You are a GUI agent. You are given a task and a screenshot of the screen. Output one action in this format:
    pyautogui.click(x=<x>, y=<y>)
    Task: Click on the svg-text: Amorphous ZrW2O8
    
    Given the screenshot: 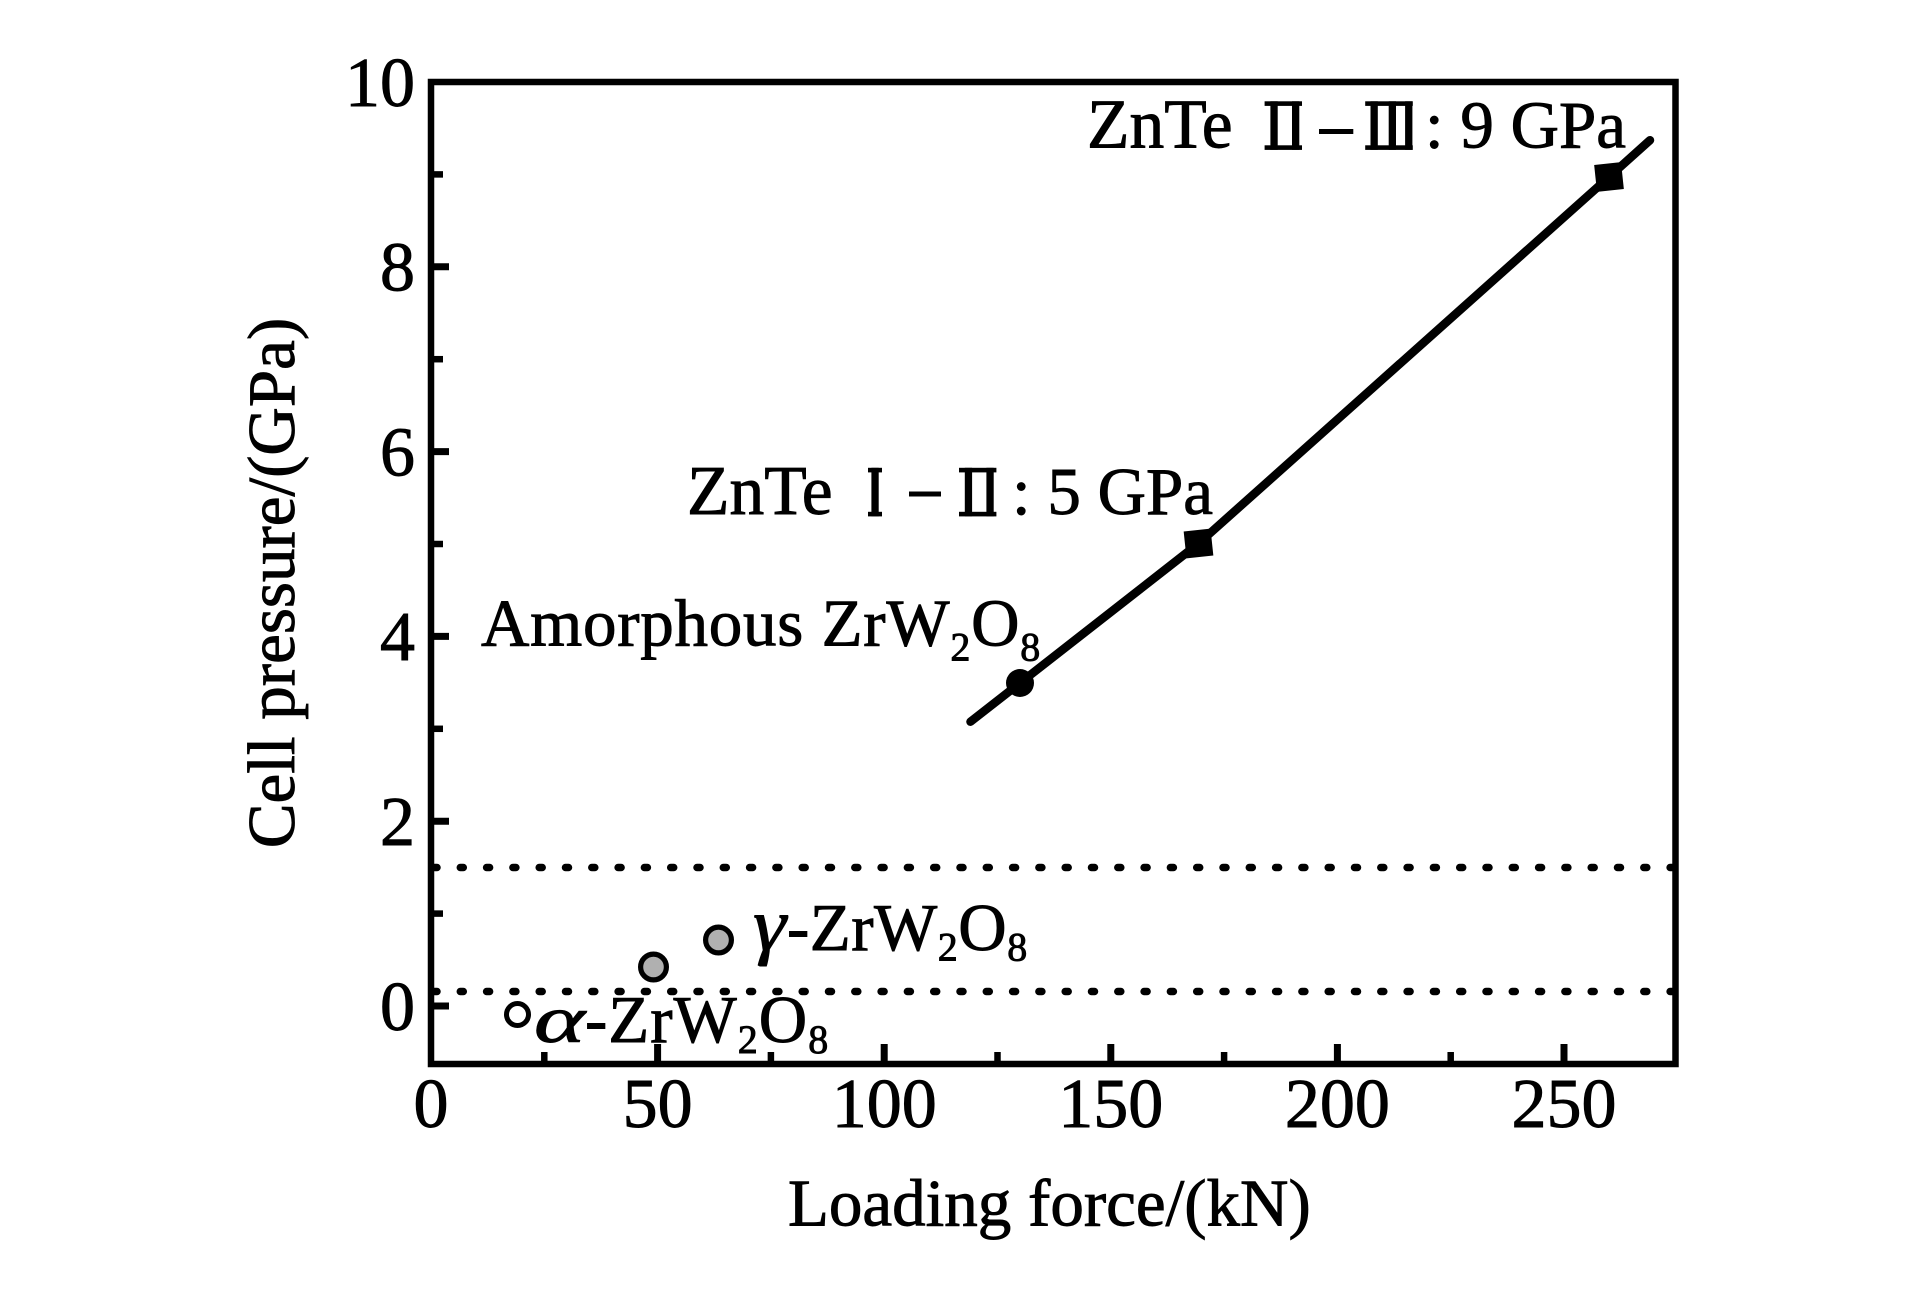 What is the action you would take?
    pyautogui.click(x=761, y=628)
    